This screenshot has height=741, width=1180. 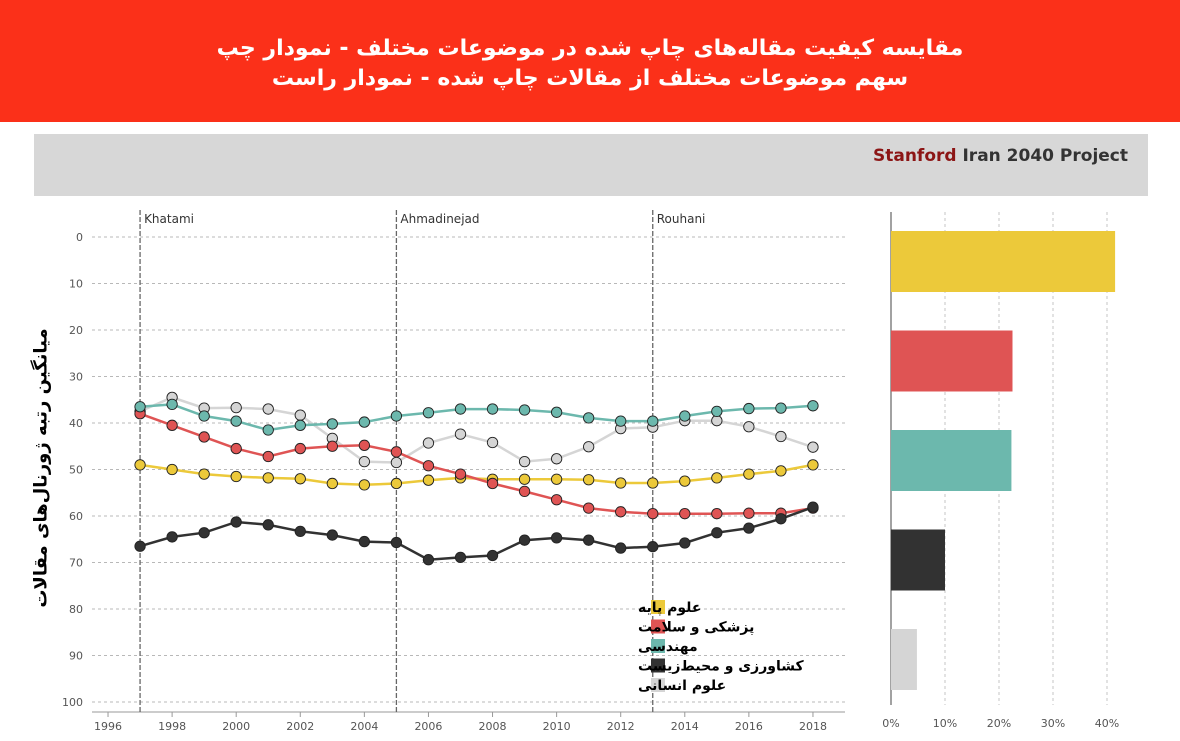 I want to click on y-tick-label: 40, so click(x=76, y=423).